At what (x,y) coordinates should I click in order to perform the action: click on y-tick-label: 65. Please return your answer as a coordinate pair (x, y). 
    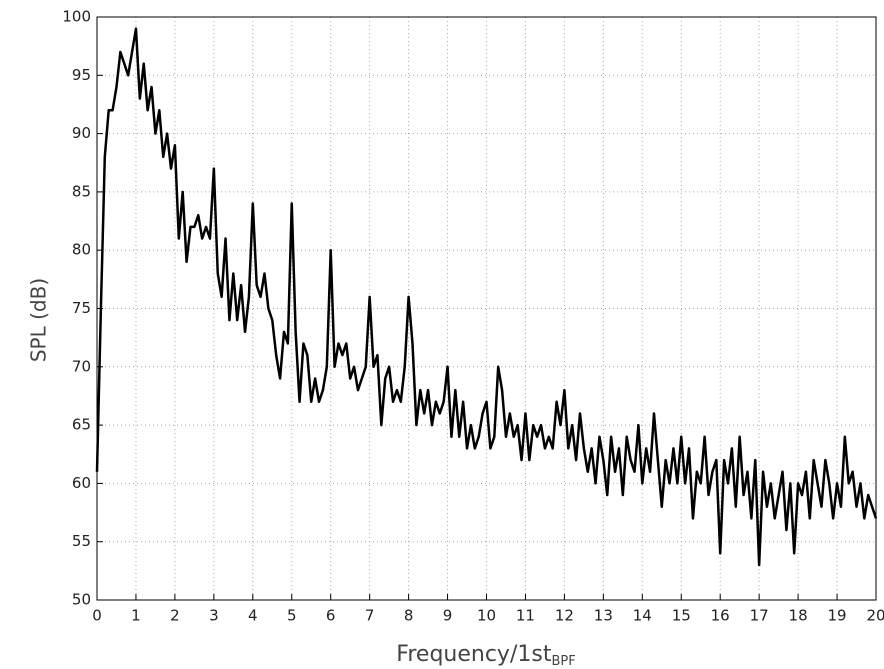
    Looking at the image, I should click on (81, 425).